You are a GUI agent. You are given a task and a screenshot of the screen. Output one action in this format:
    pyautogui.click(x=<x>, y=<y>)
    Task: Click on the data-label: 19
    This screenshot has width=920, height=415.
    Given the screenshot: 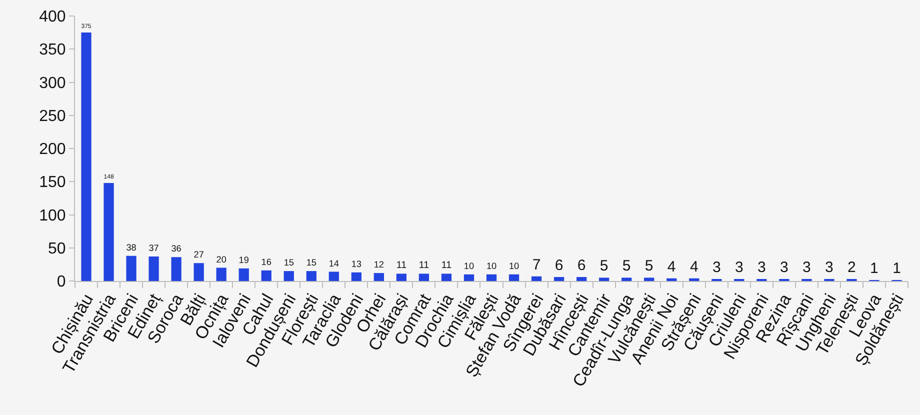 What is the action you would take?
    pyautogui.click(x=243, y=259)
    